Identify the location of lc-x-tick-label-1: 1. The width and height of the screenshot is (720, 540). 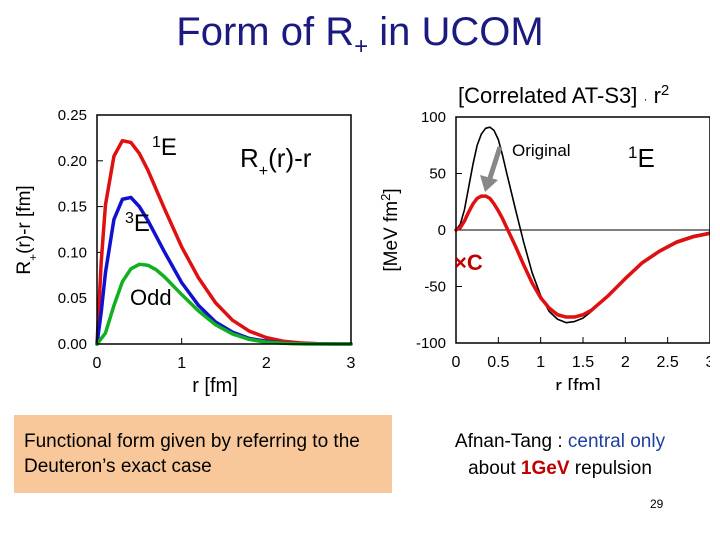
(181, 363).